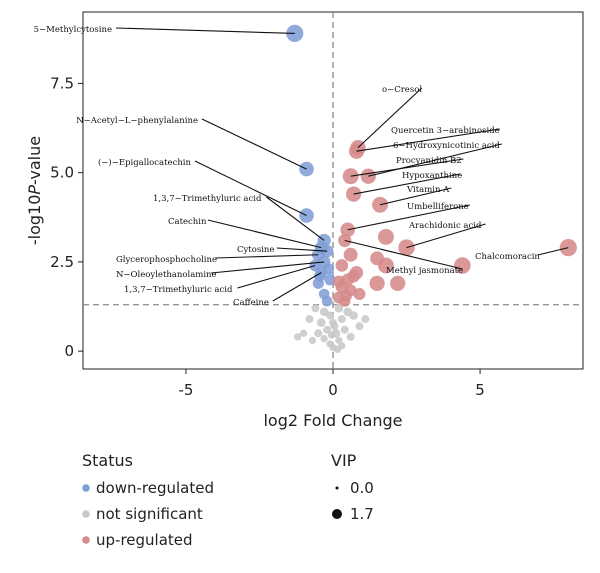 The height and width of the screenshot is (573, 600). I want to click on y-tick-label: 5.0, so click(62, 173).